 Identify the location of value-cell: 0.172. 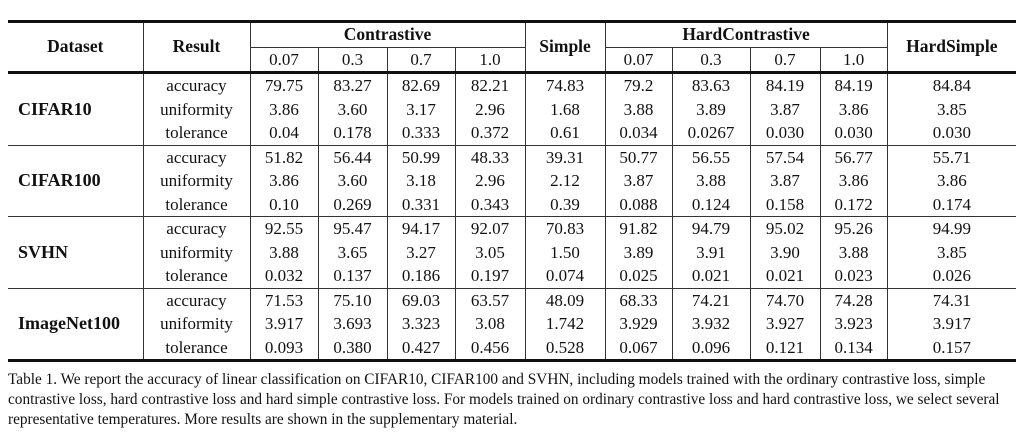
(854, 204).